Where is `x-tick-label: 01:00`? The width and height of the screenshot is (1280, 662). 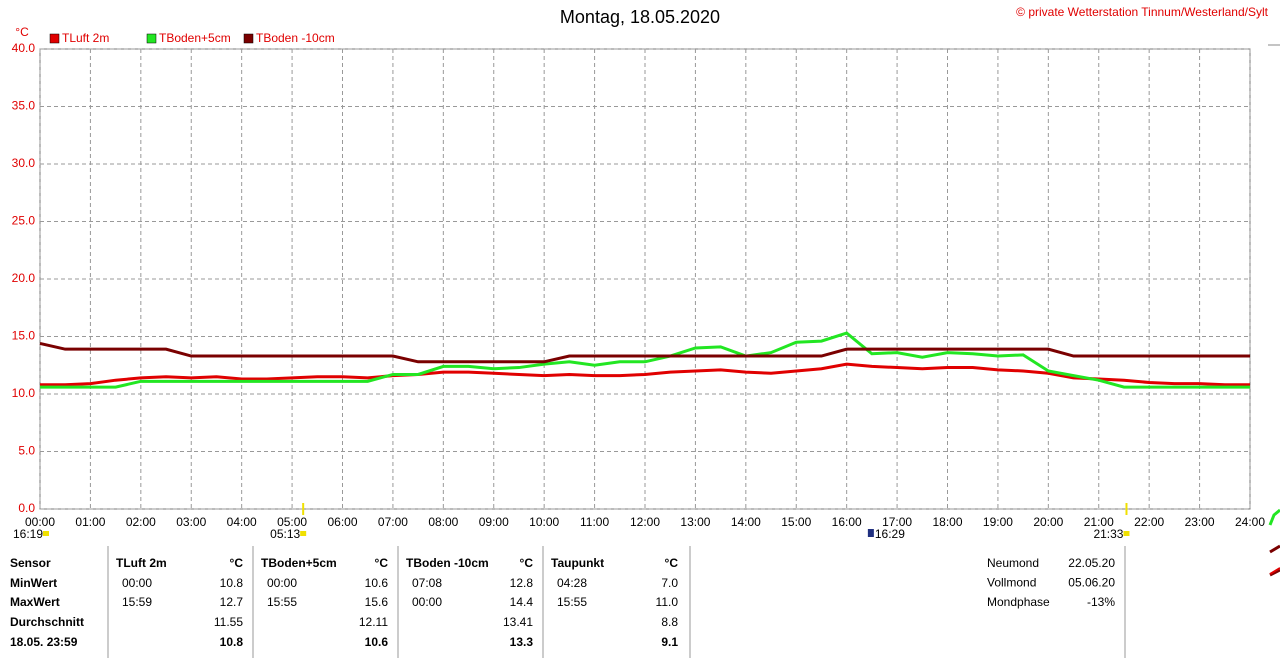
x-tick-label: 01:00 is located at coordinates (90, 522).